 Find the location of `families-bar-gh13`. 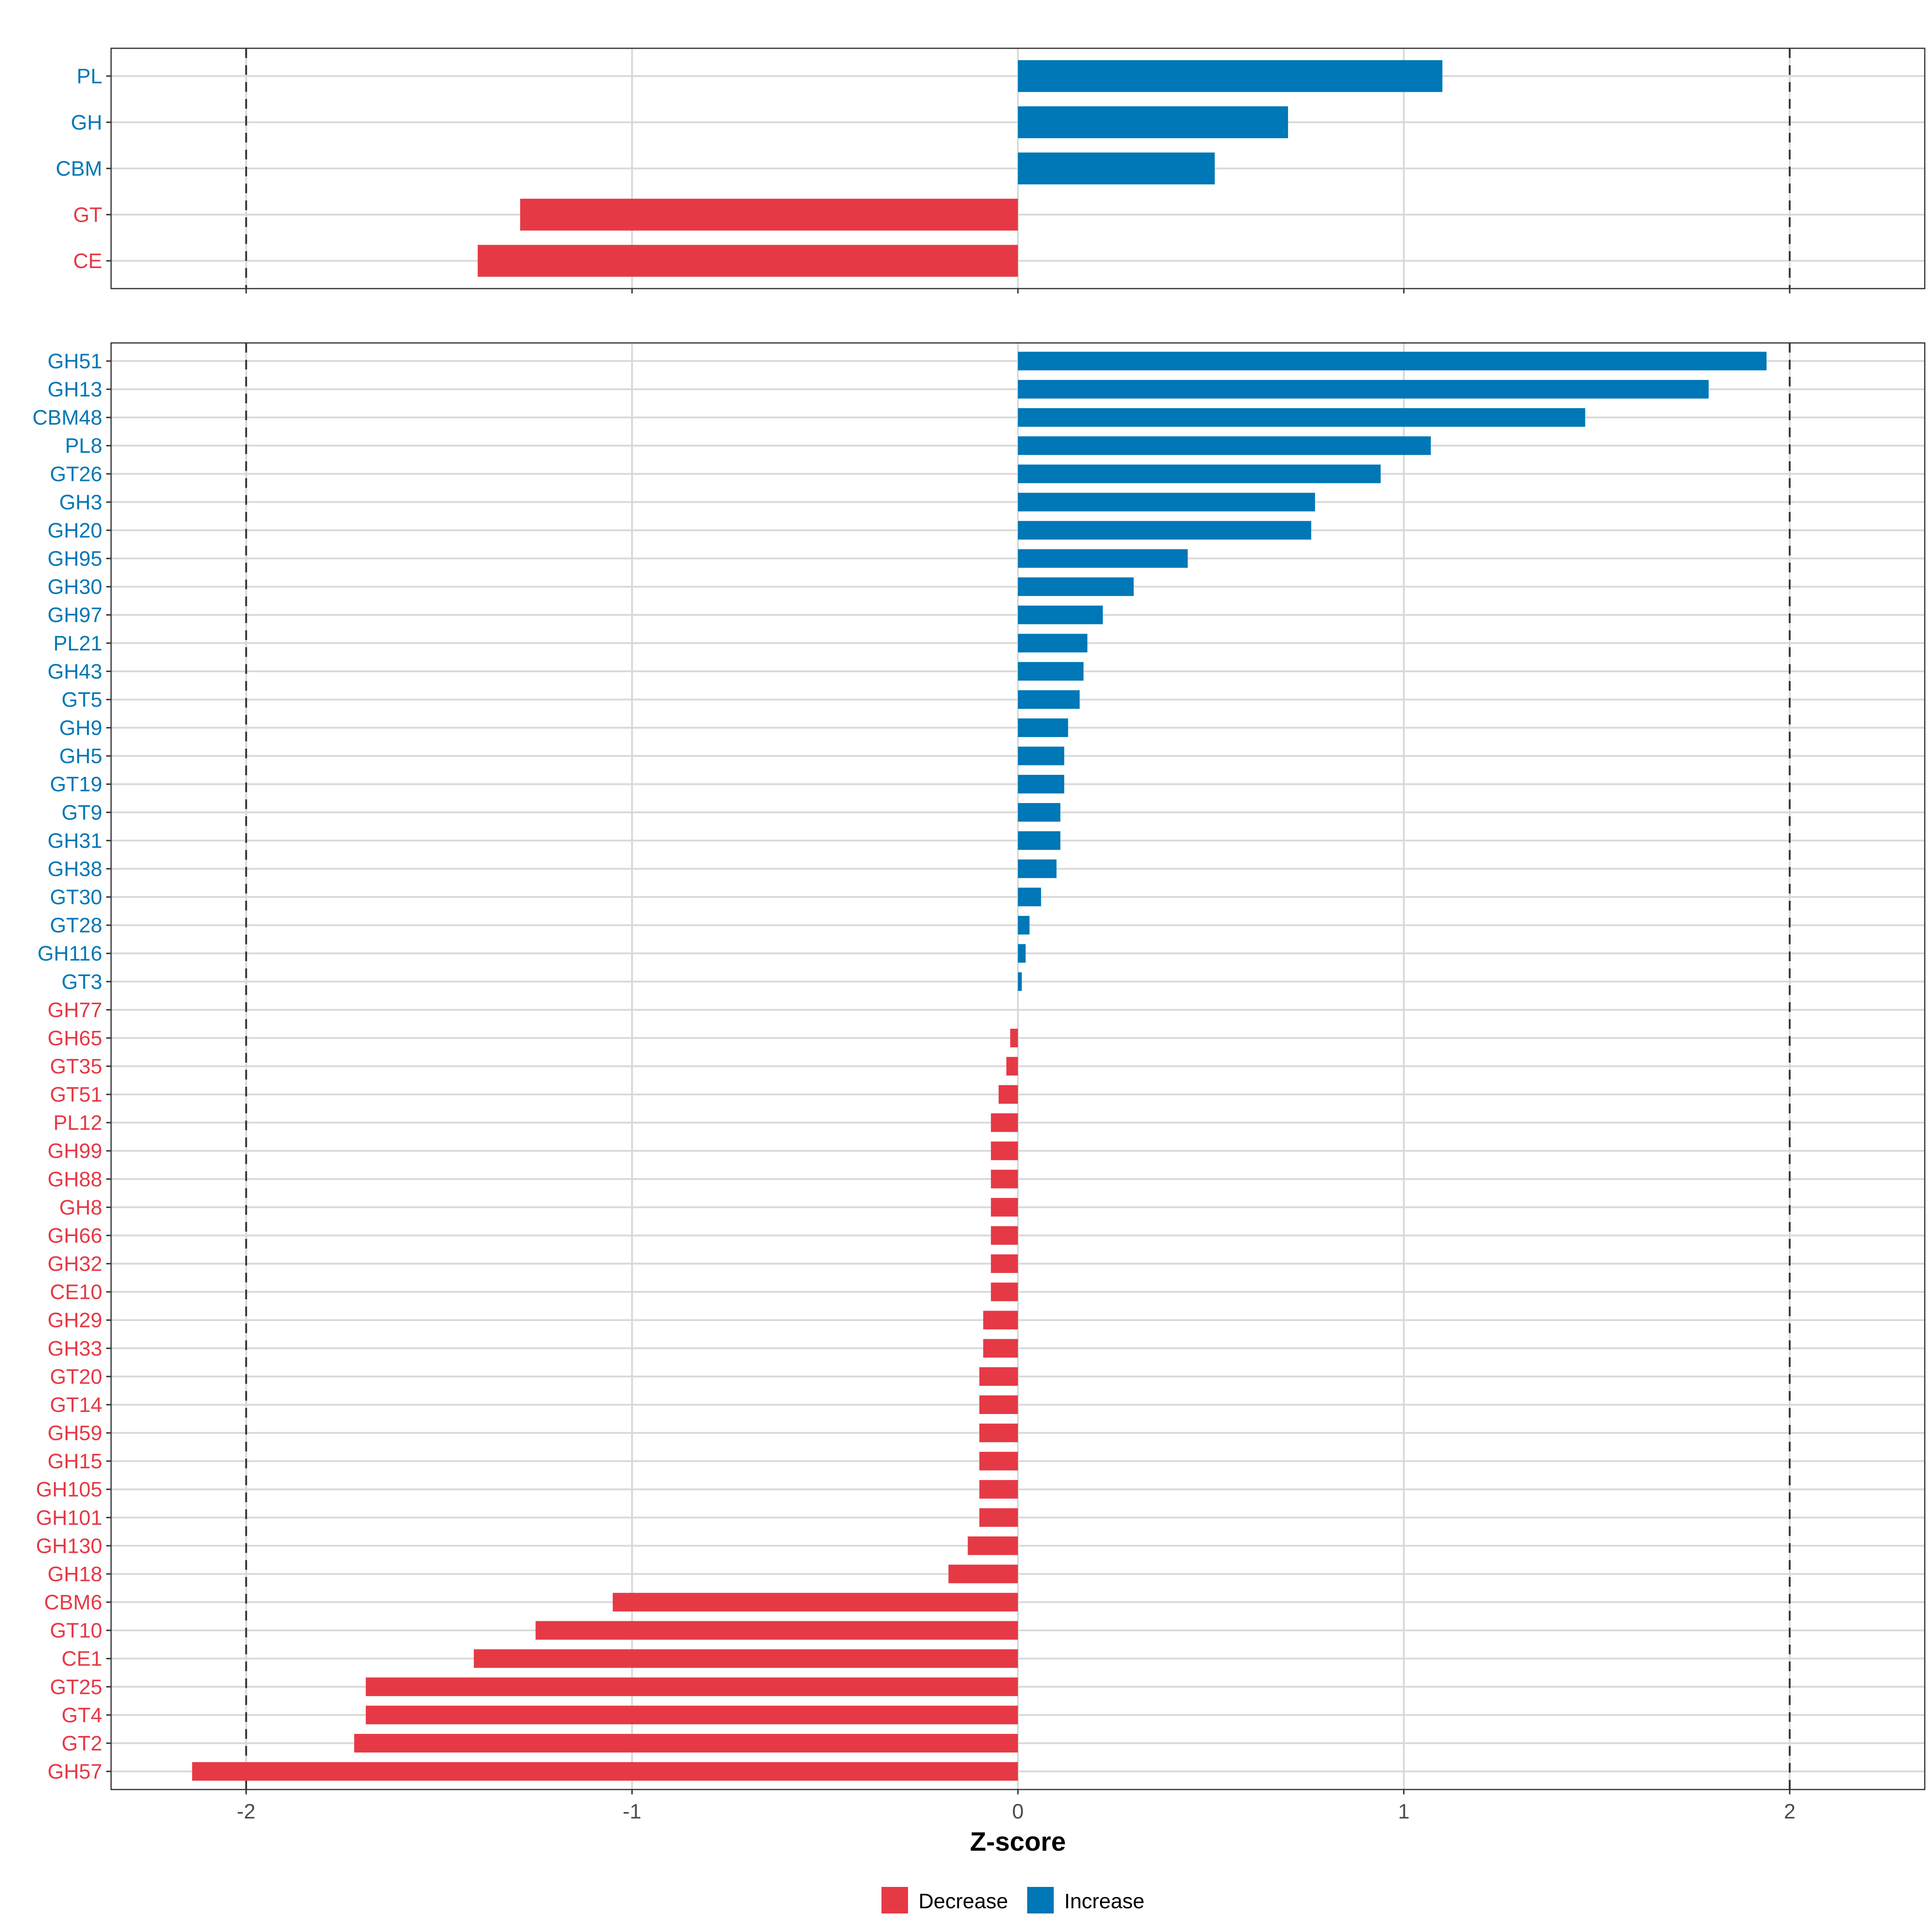

families-bar-gh13 is located at coordinates (1363, 389).